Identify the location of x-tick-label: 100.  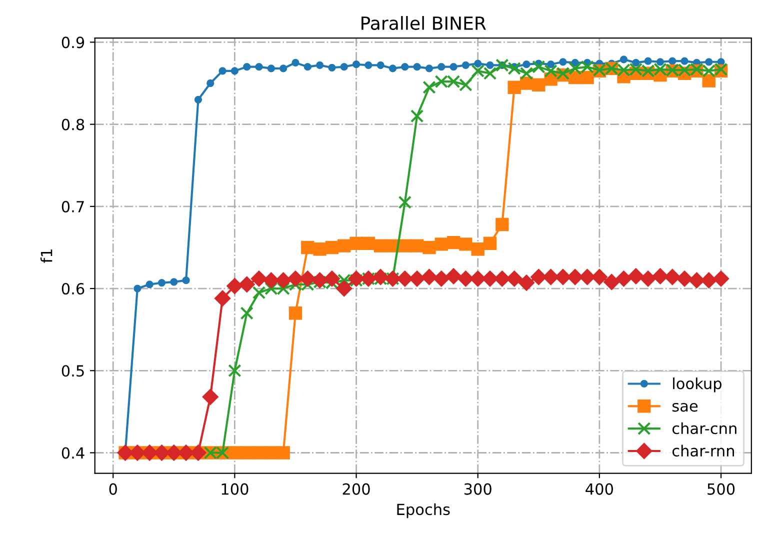
(235, 489).